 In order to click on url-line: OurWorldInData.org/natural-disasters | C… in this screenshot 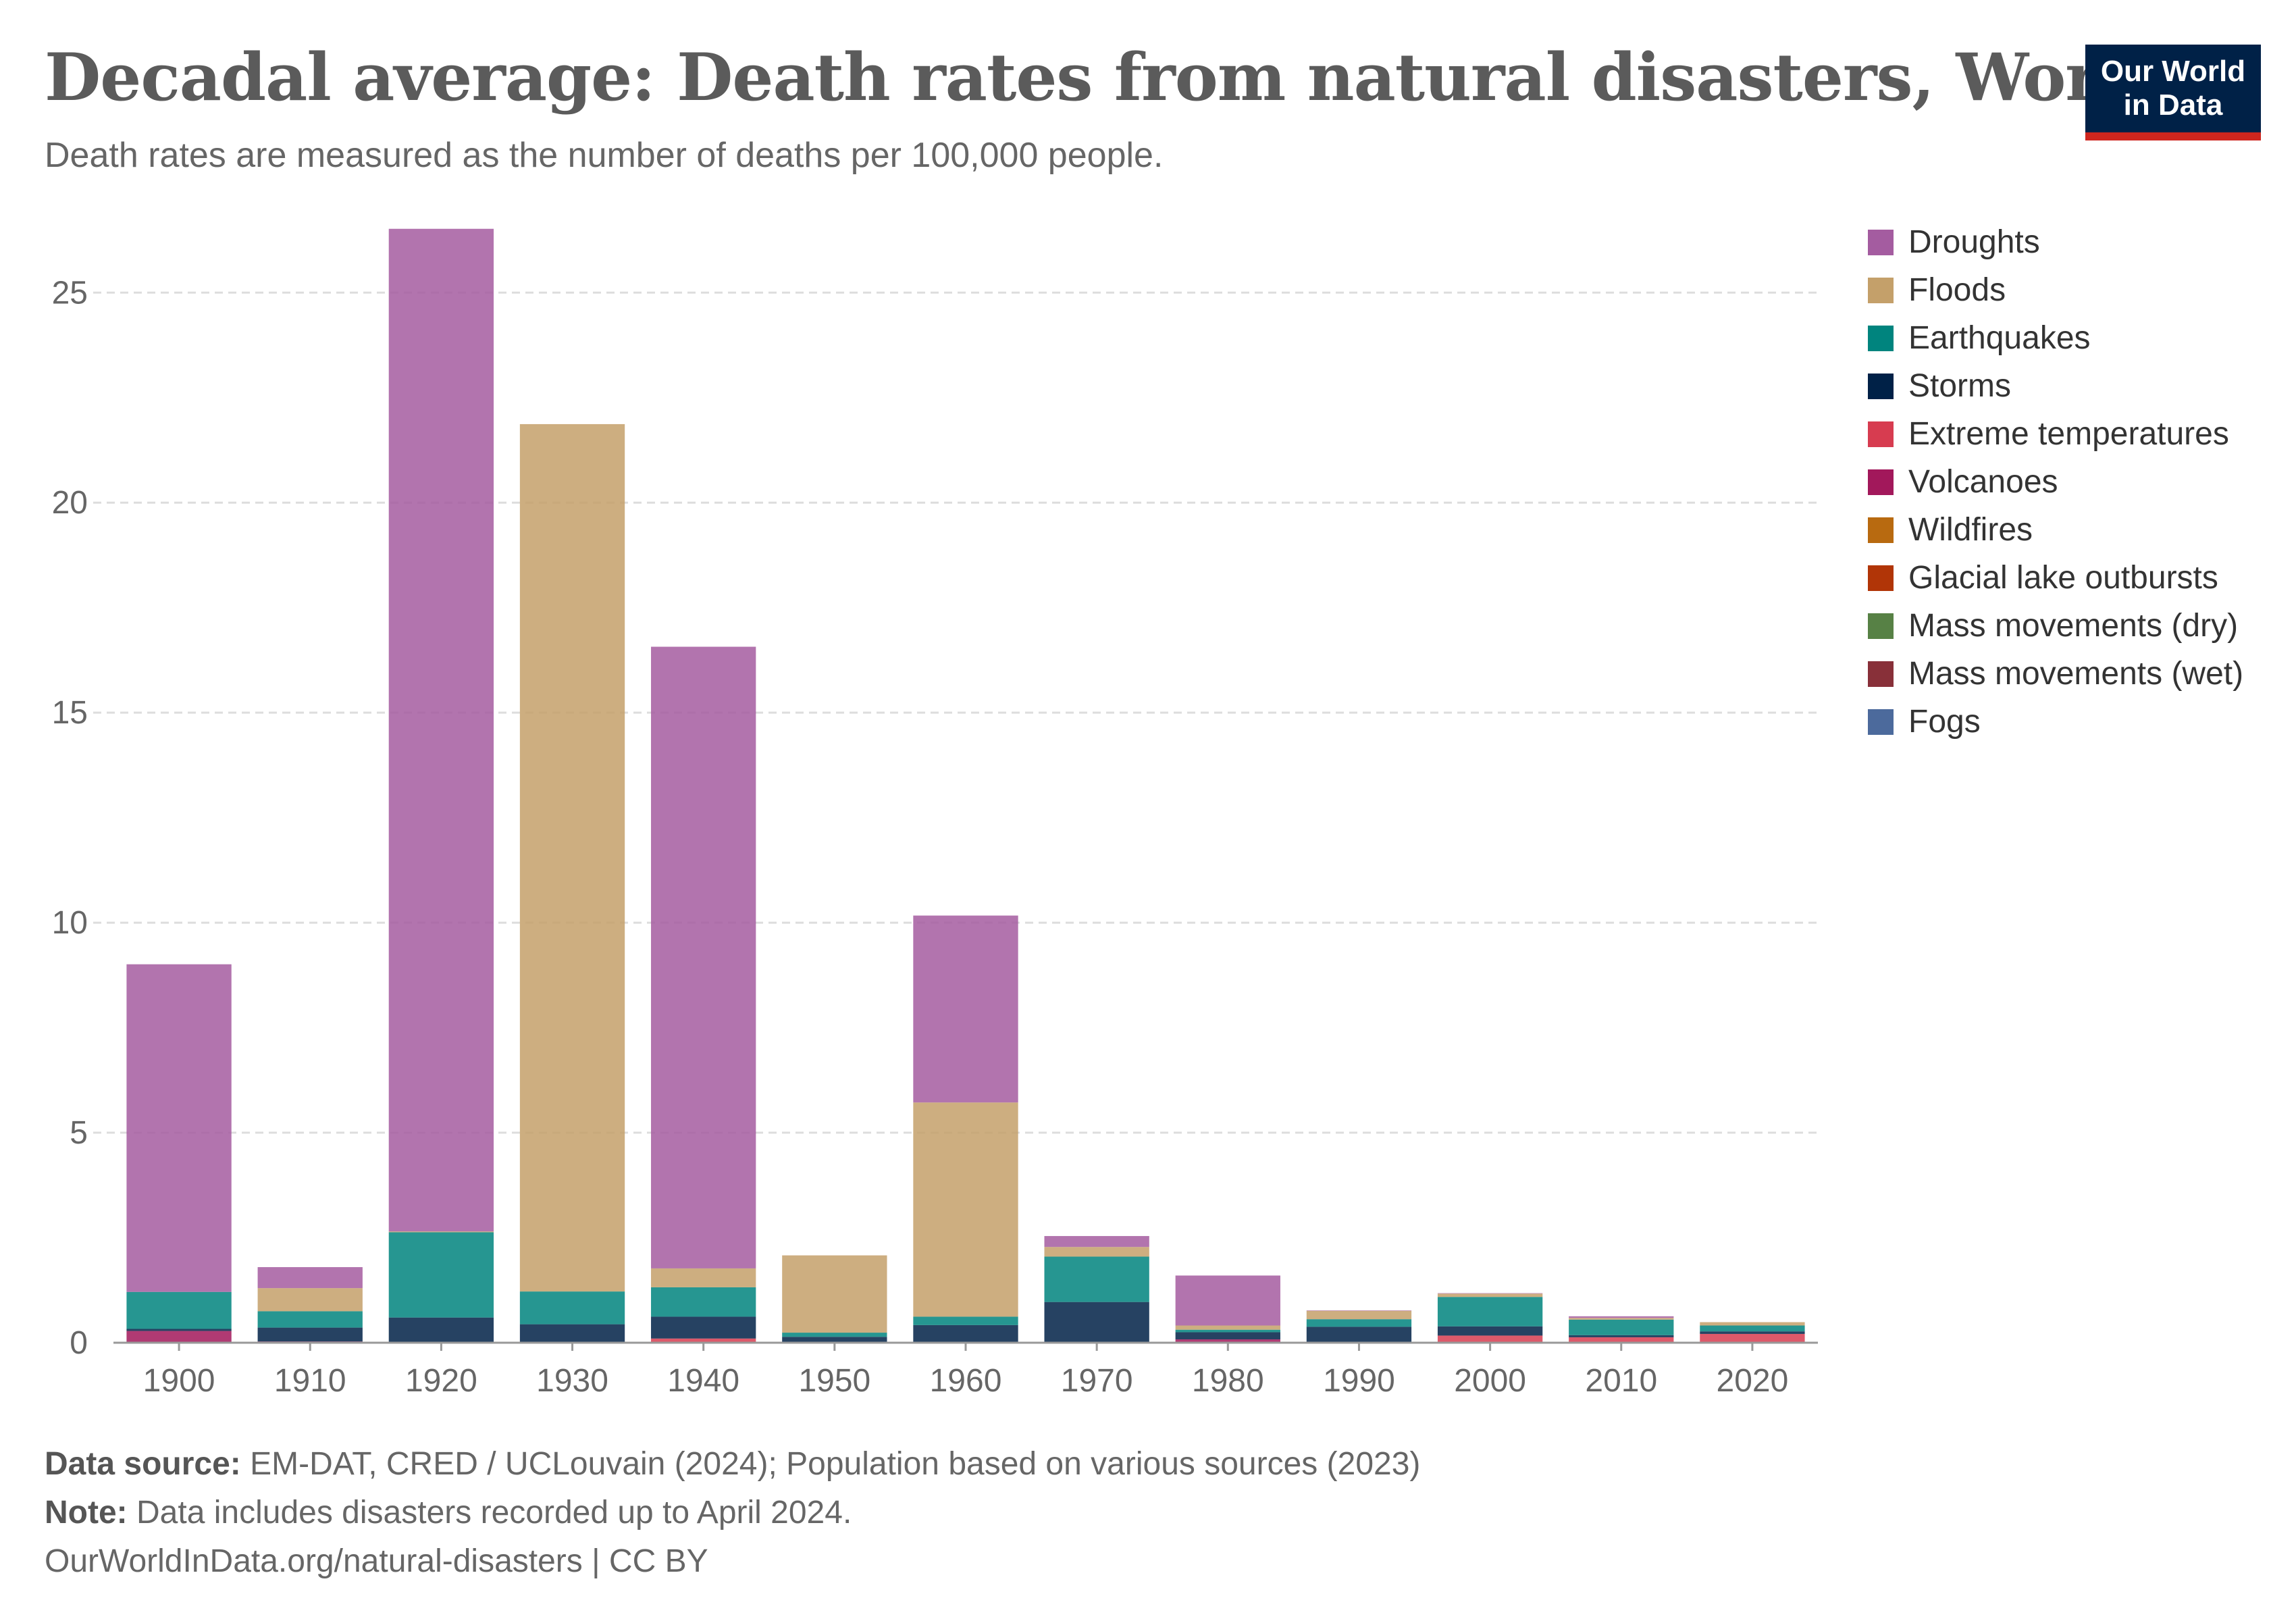, I will do `click(376, 1561)`.